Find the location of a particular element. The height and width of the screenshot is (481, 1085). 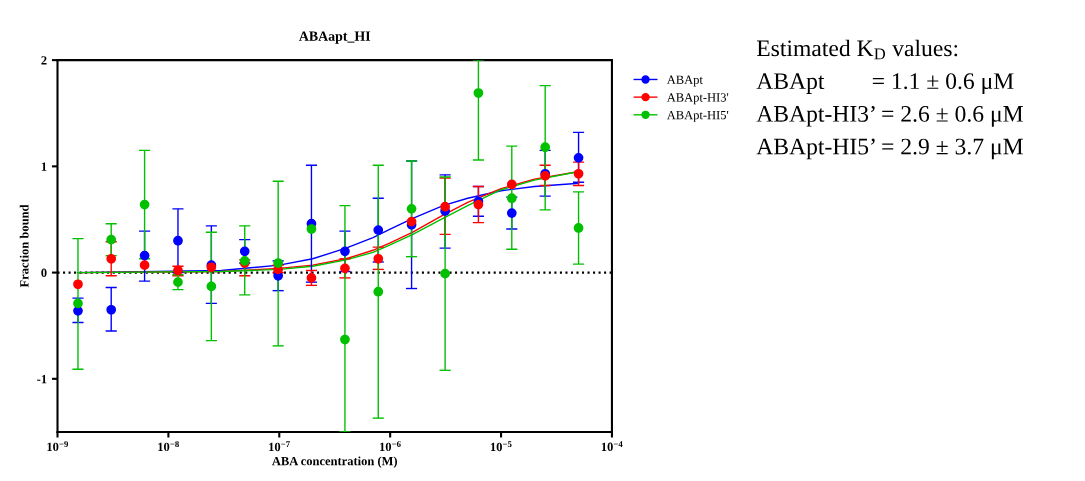

y-tick-label: 1 is located at coordinates (44, 166).